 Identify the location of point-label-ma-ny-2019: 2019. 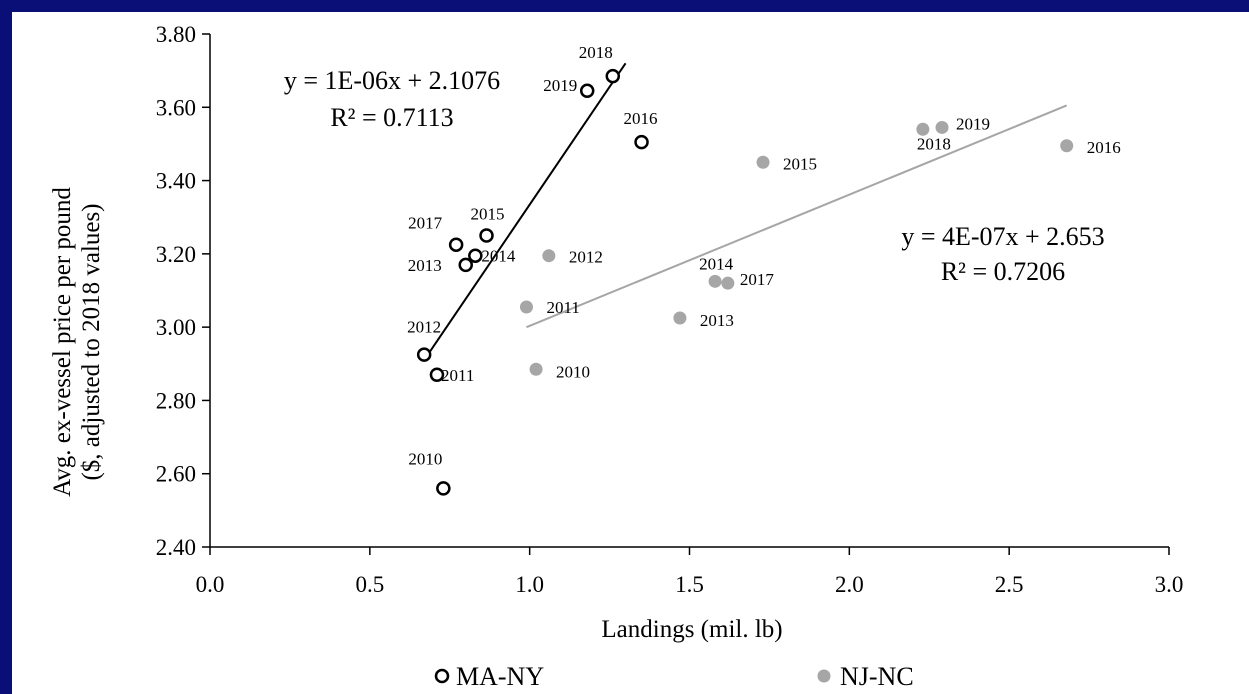
(560, 85).